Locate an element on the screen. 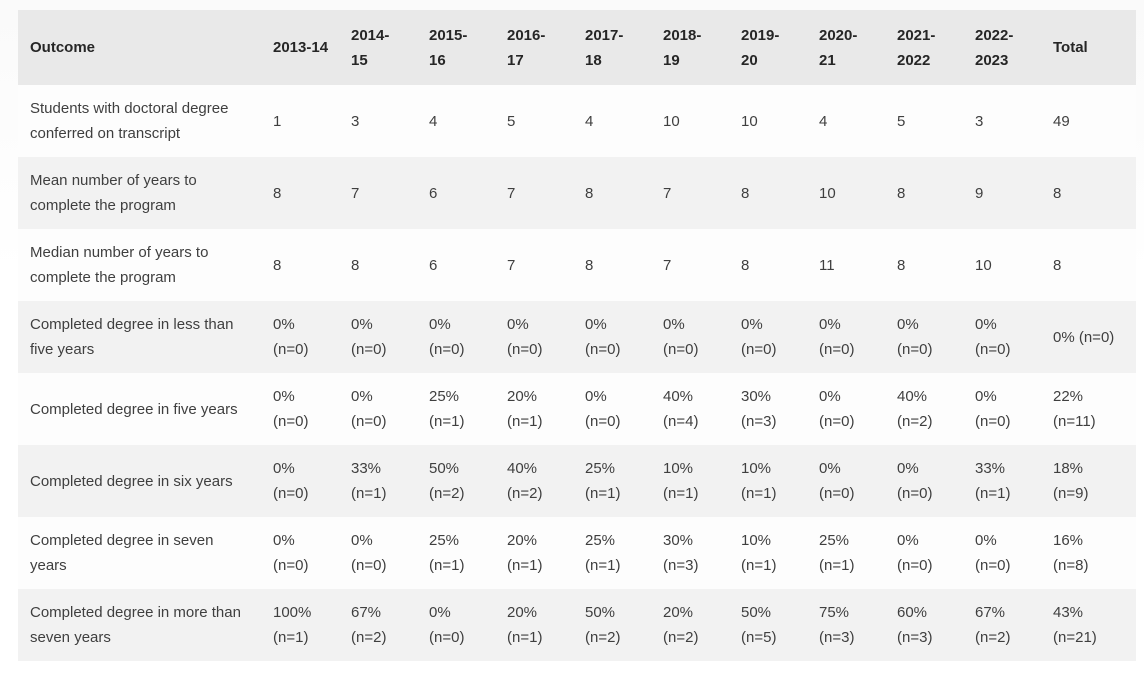 The height and width of the screenshot is (689, 1144). value-cell: 6 is located at coordinates (460, 265).